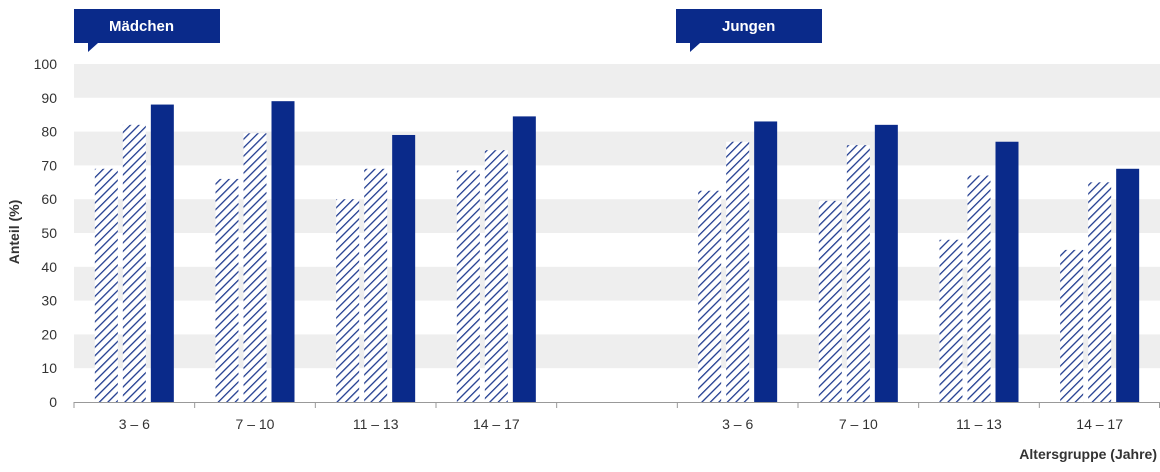 Image resolution: width=1160 pixels, height=472 pixels. What do you see at coordinates (46, 64) in the screenshot?
I see `y-tick-label: 100` at bounding box center [46, 64].